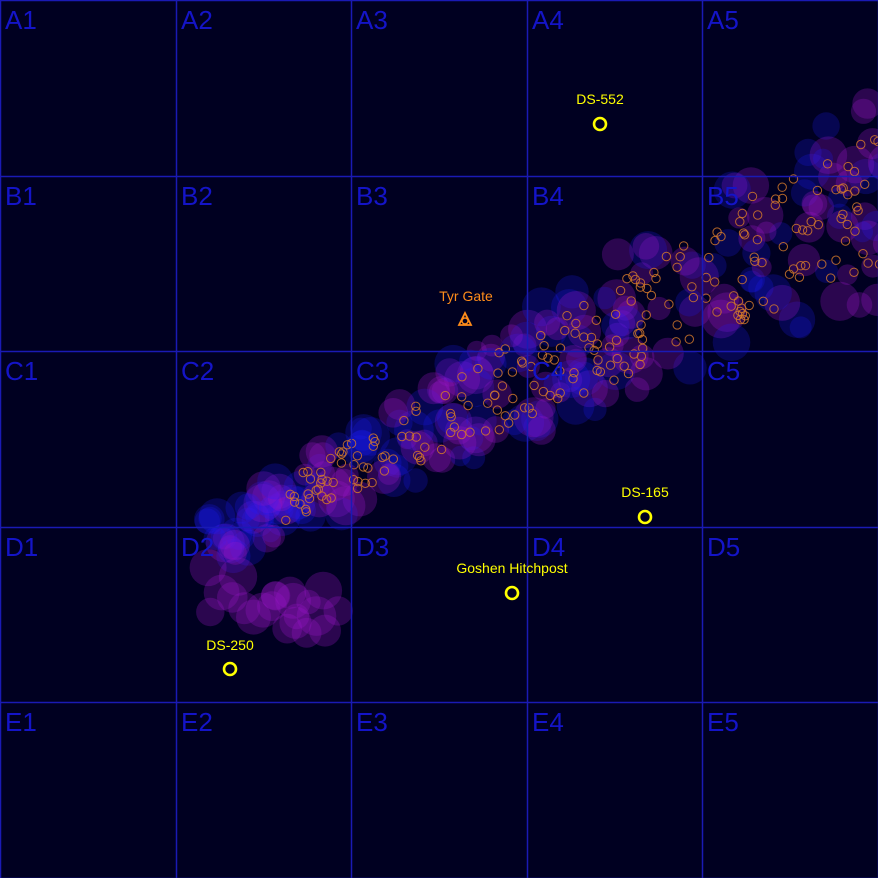  Describe the element at coordinates (465, 318) in the screenshot. I see `gate-triangle-icon-tyr-gate` at that location.